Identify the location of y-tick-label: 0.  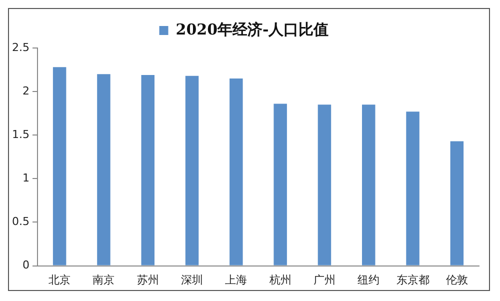
(26, 265).